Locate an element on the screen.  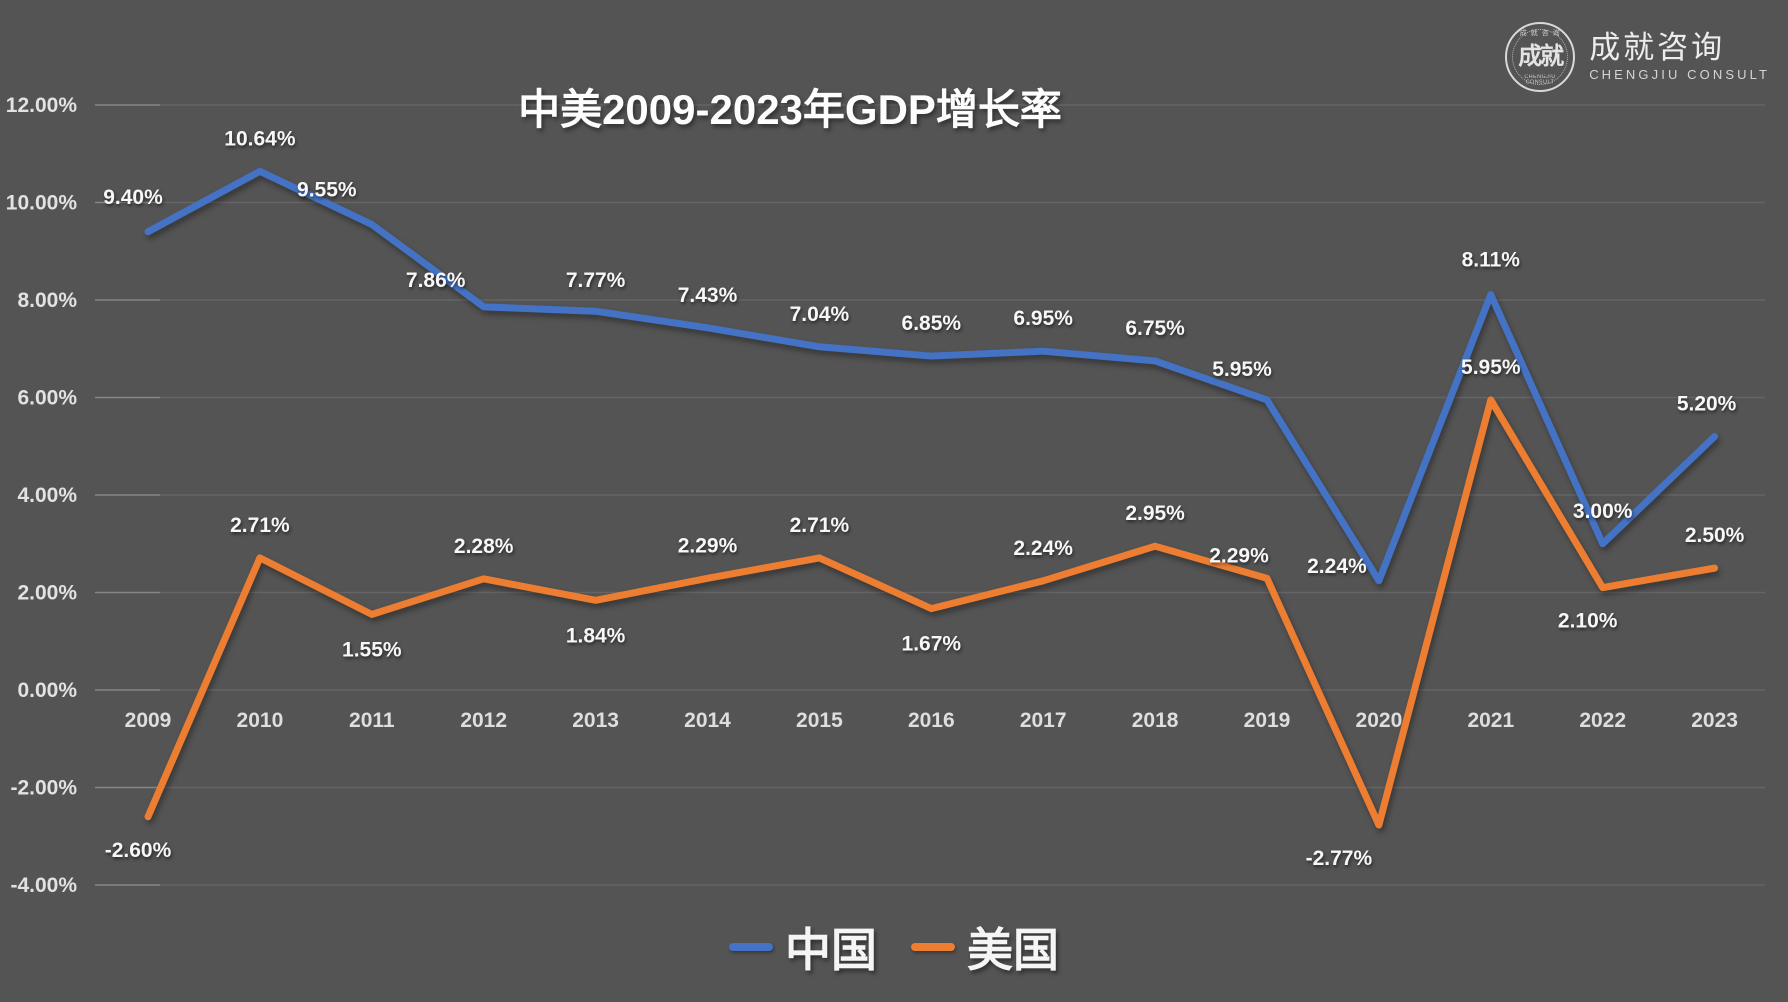
data-point-label: 2.50% is located at coordinates (1715, 535).